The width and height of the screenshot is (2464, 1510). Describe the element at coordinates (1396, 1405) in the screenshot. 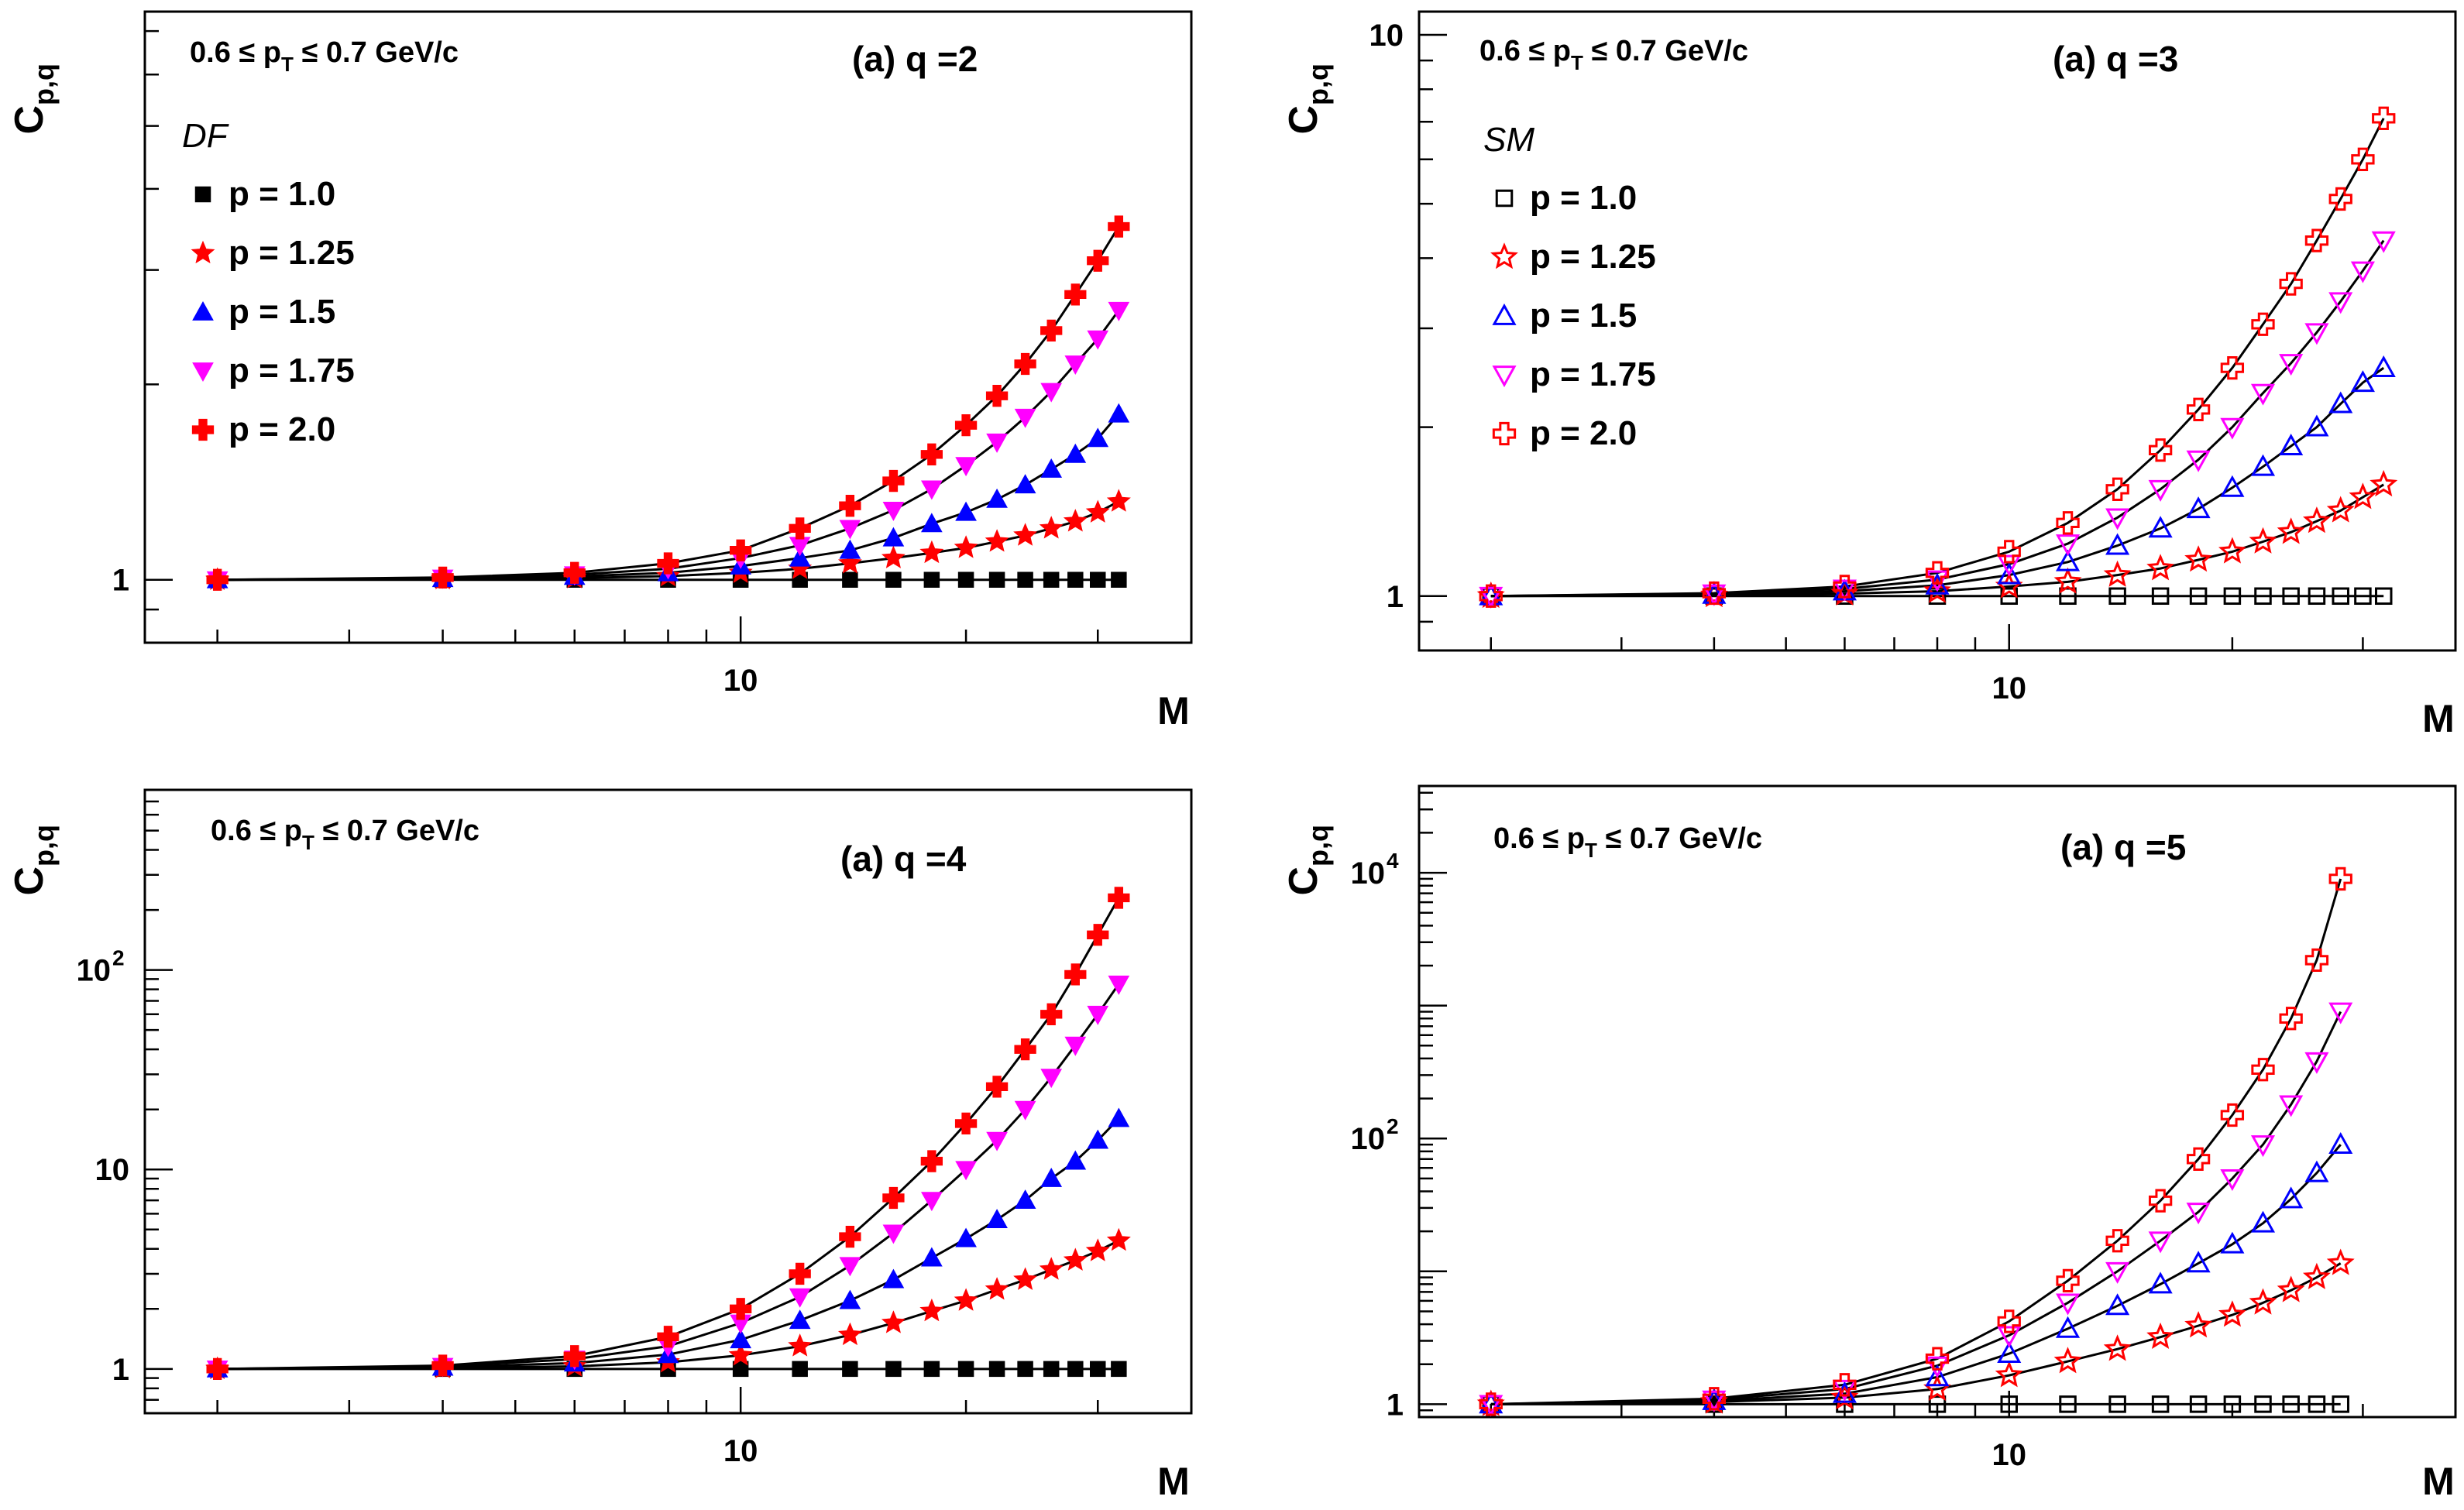

I see `y-tick-label: 1` at that location.